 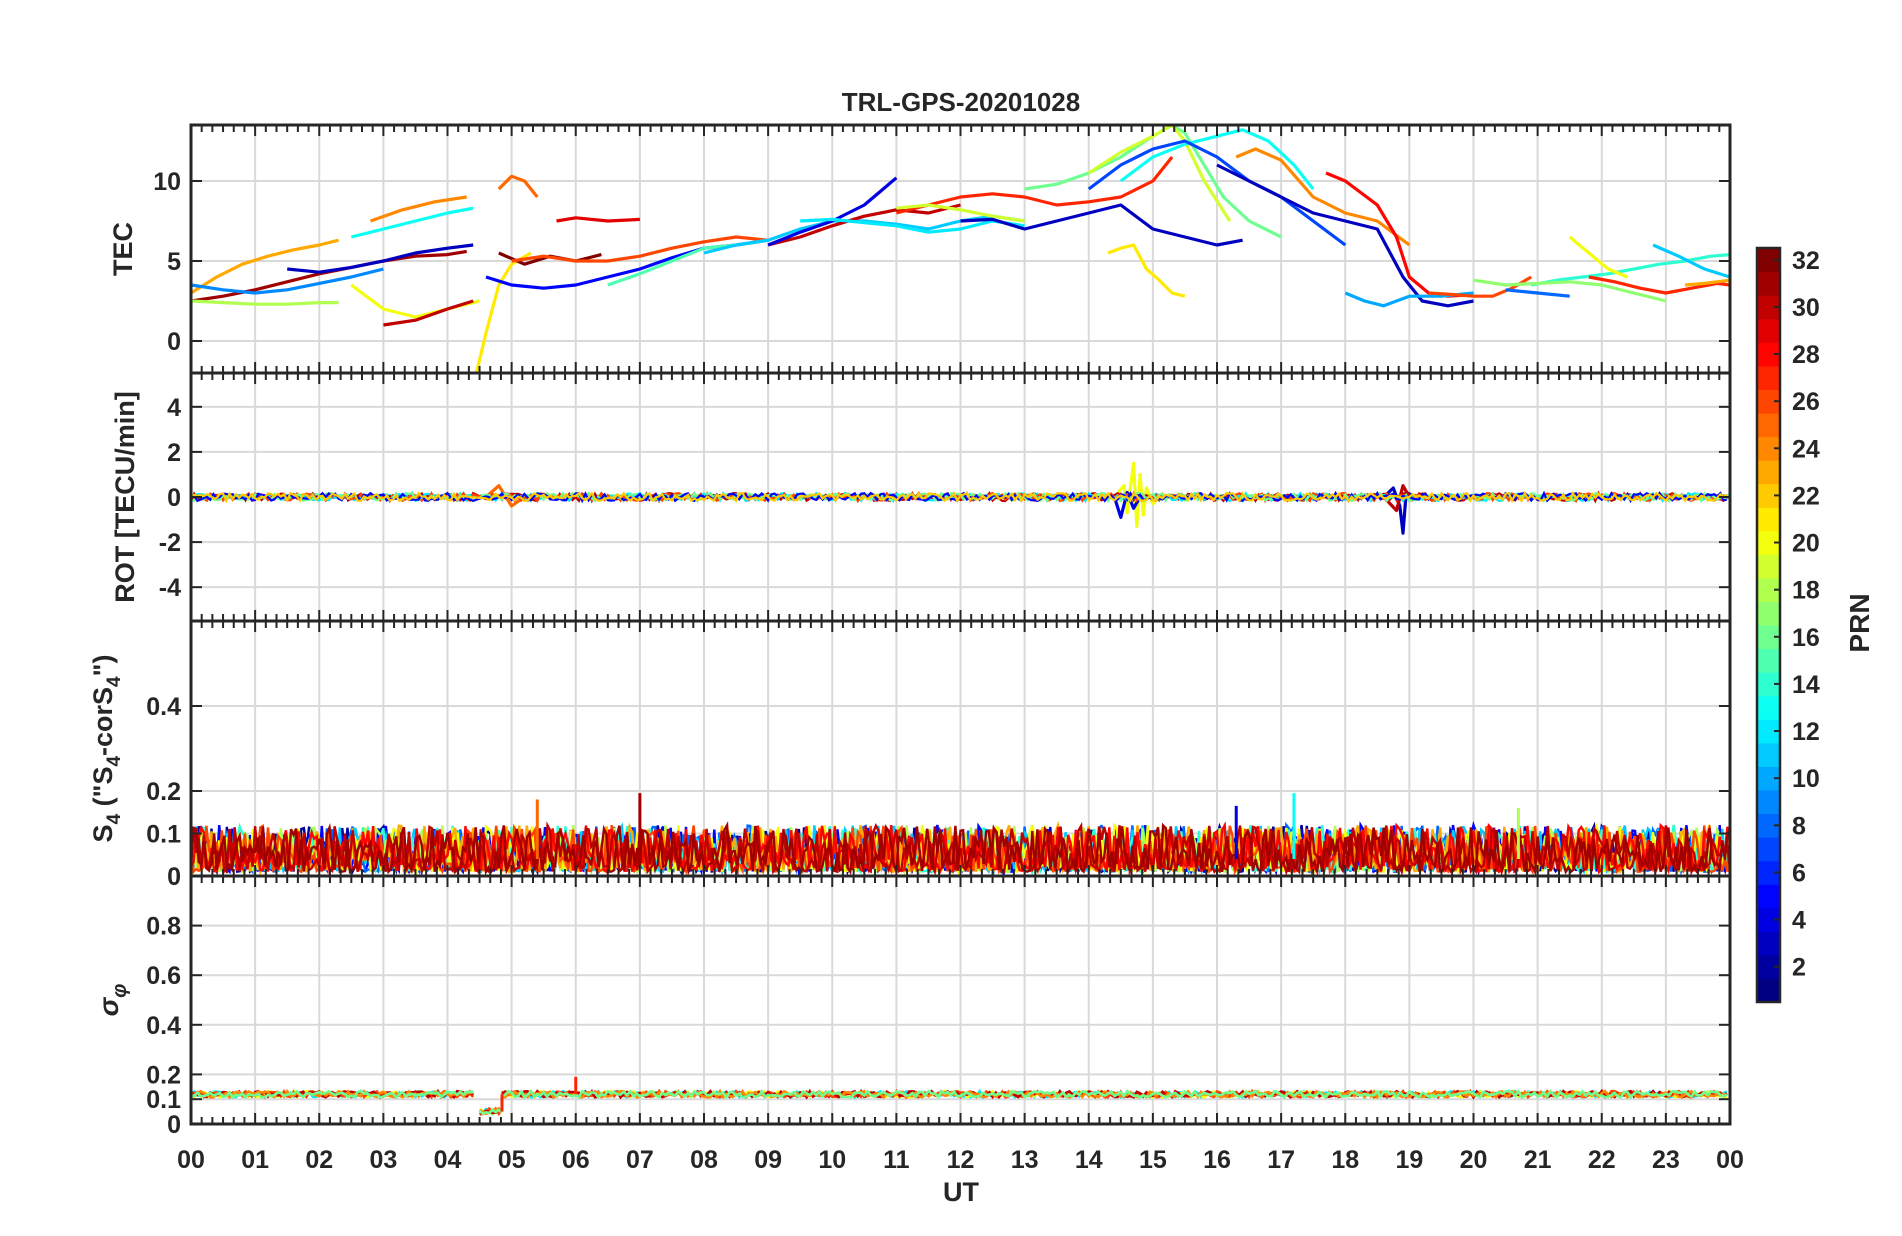 What do you see at coordinates (191, 1160) in the screenshot?
I see `x-tick-label: 00` at bounding box center [191, 1160].